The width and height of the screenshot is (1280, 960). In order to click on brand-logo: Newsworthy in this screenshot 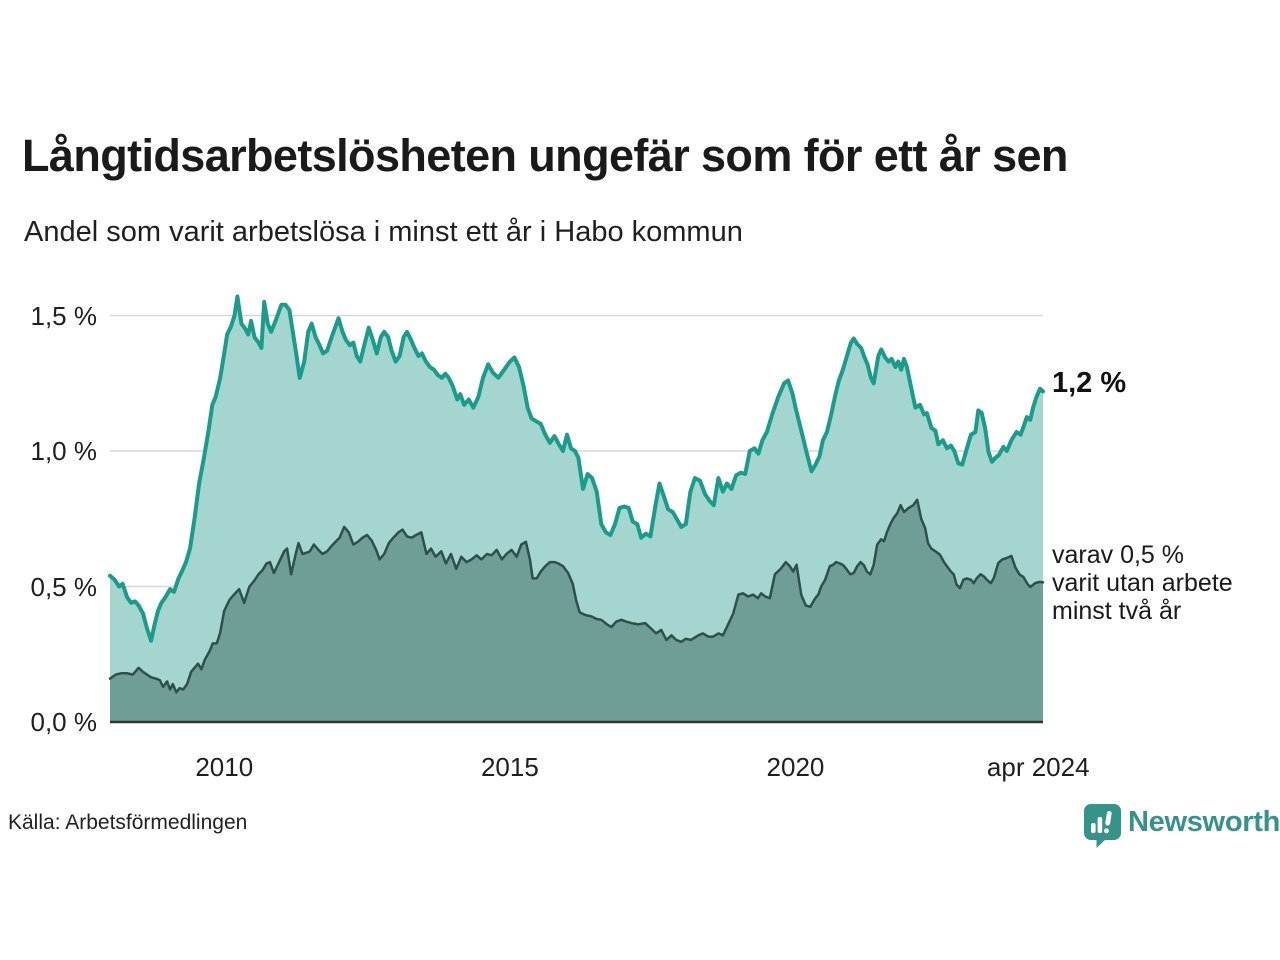, I will do `click(1182, 826)`.